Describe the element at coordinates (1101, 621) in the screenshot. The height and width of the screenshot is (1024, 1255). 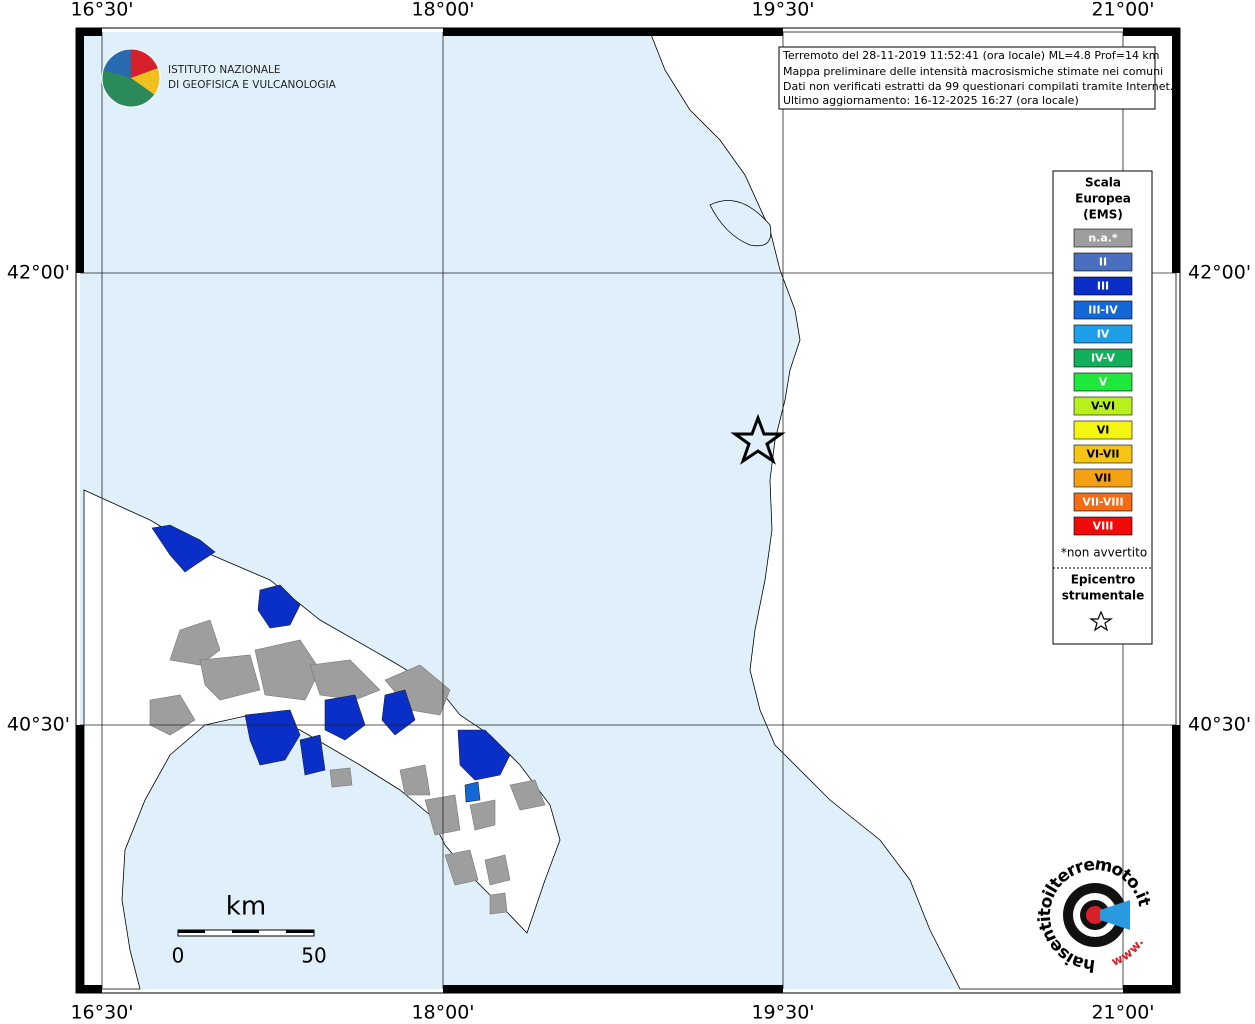
I see `legend-star` at that location.